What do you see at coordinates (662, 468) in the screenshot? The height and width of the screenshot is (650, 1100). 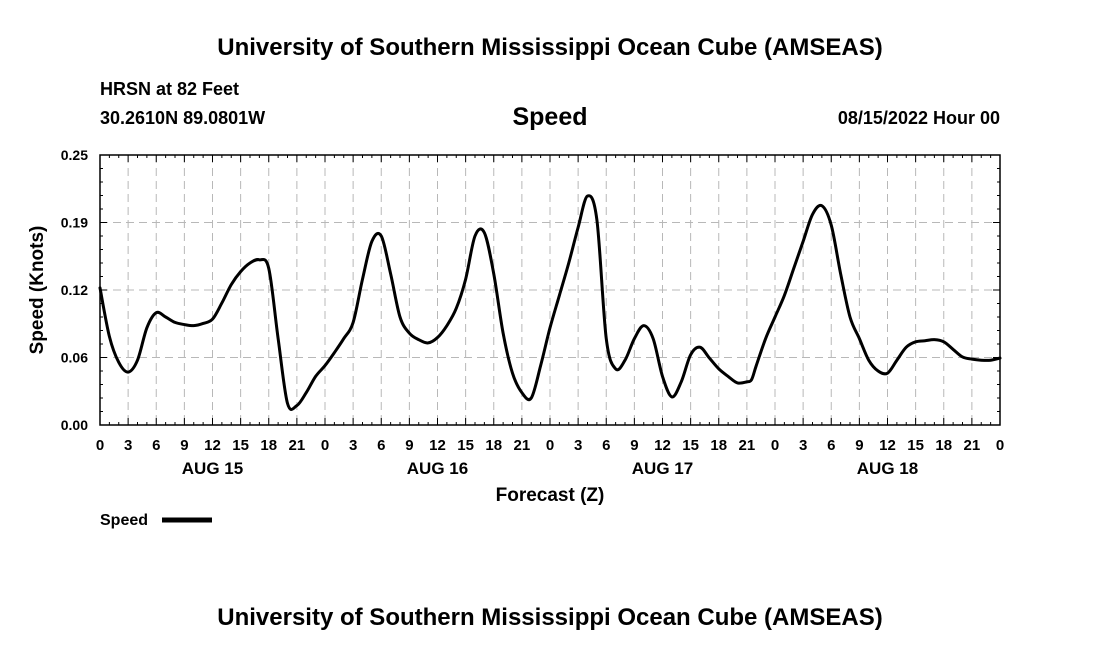 I see `day-label: AUG 17` at bounding box center [662, 468].